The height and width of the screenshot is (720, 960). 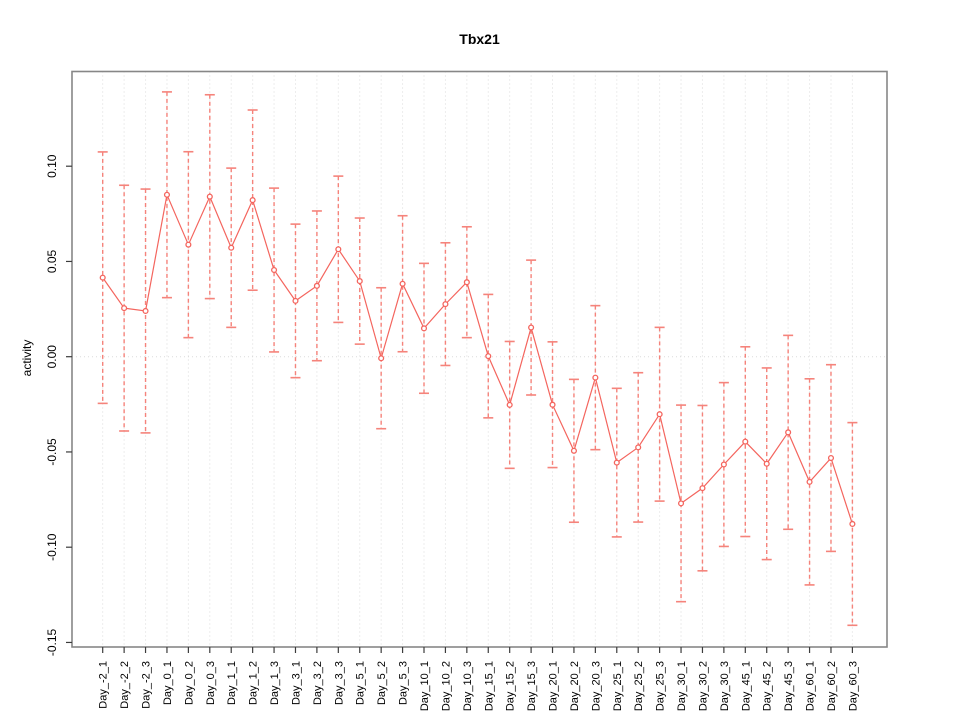 What do you see at coordinates (746, 686) in the screenshot?
I see `x-tick-label: Day_45_1` at bounding box center [746, 686].